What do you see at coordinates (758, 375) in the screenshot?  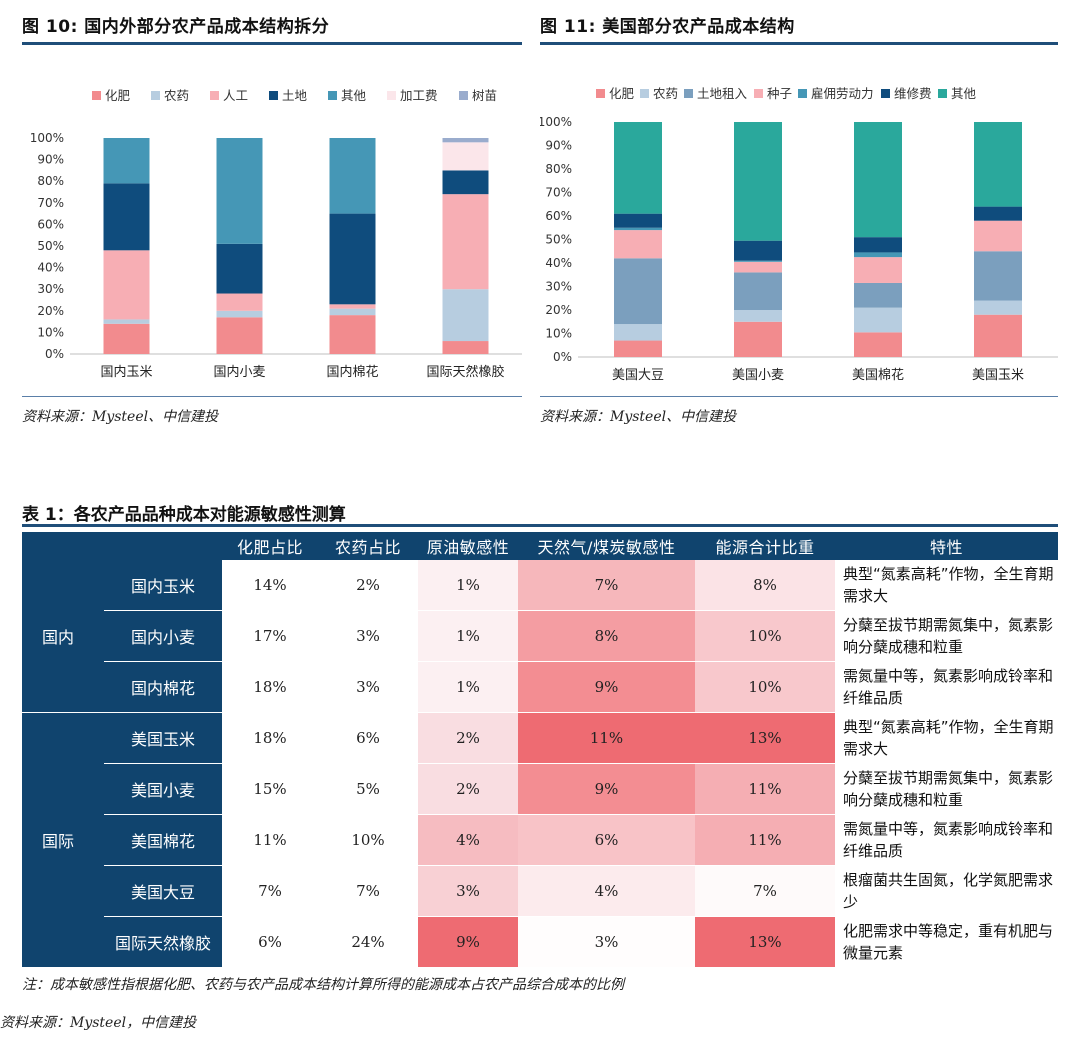 I see `x-tick-label: 美国小麦` at bounding box center [758, 375].